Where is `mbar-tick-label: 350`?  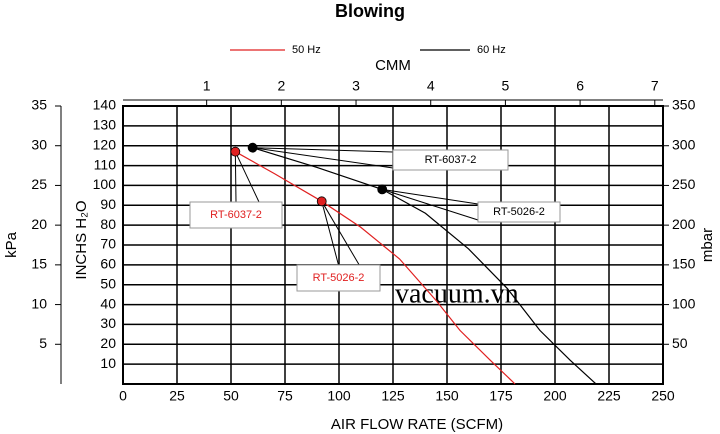
mbar-tick-label: 350 is located at coordinates (684, 105).